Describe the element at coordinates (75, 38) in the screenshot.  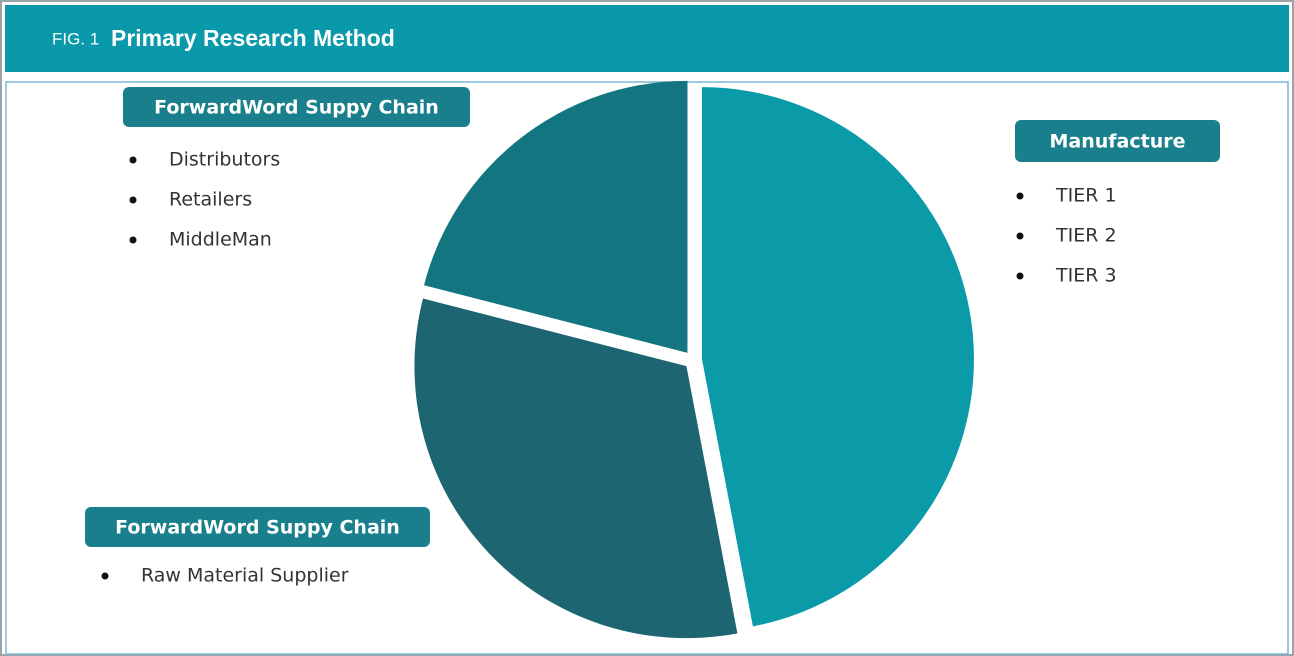
I see `figure-label: FIG. 1` at that location.